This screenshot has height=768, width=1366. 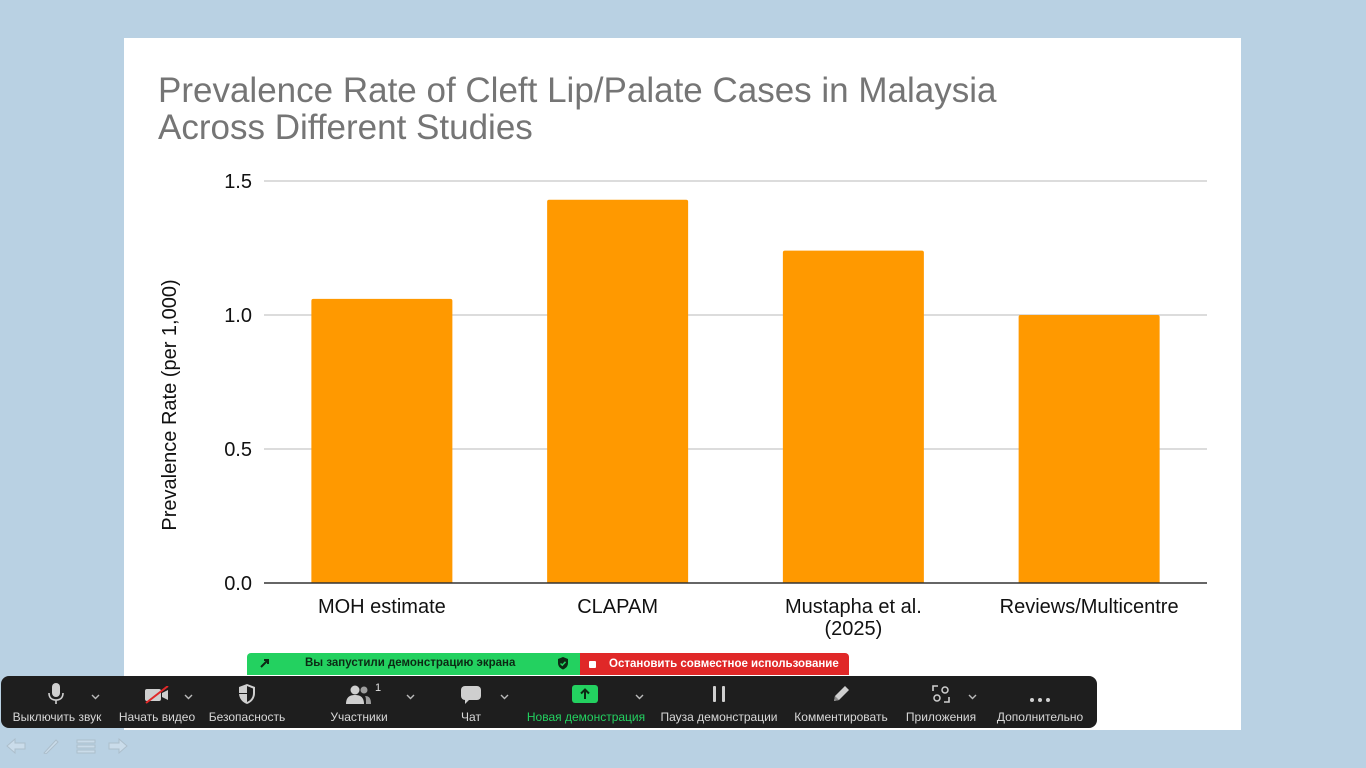 I want to click on new-share-label: Новая демонстрация, so click(x=586, y=717).